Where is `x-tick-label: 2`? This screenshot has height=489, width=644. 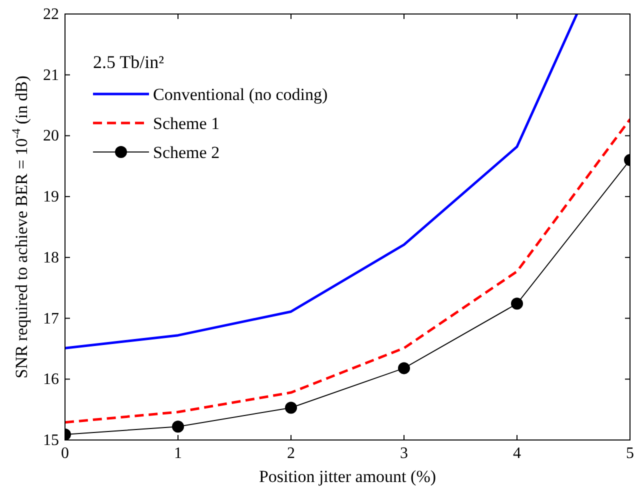 x-tick-label: 2 is located at coordinates (291, 453).